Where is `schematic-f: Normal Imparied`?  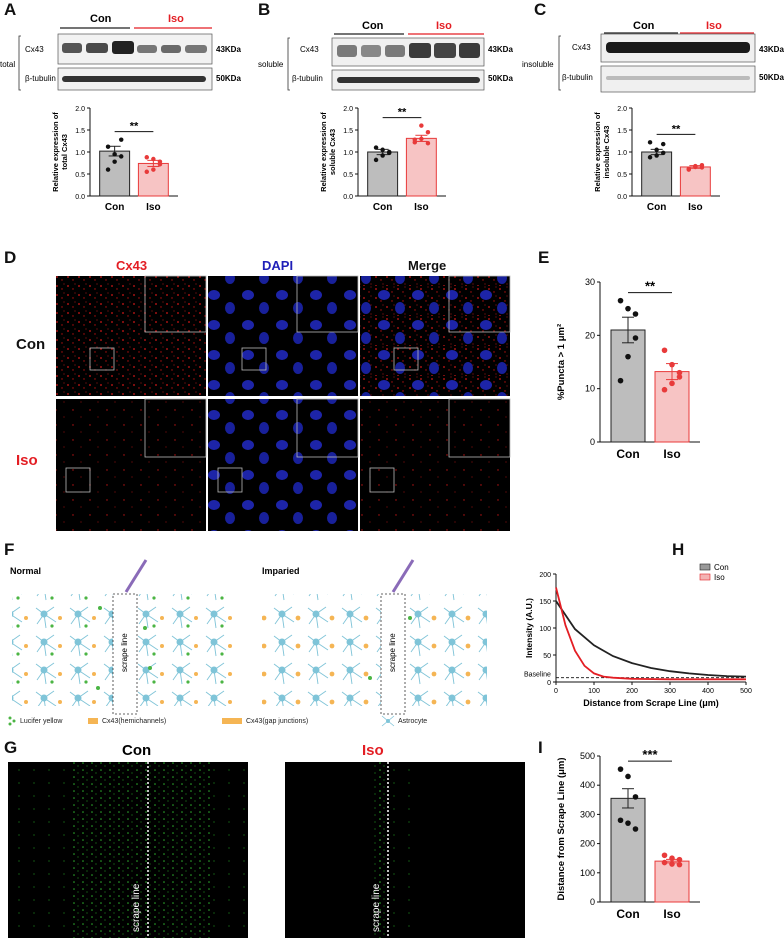
schematic-f: Normal Imparied is located at coordinates (250, 638).